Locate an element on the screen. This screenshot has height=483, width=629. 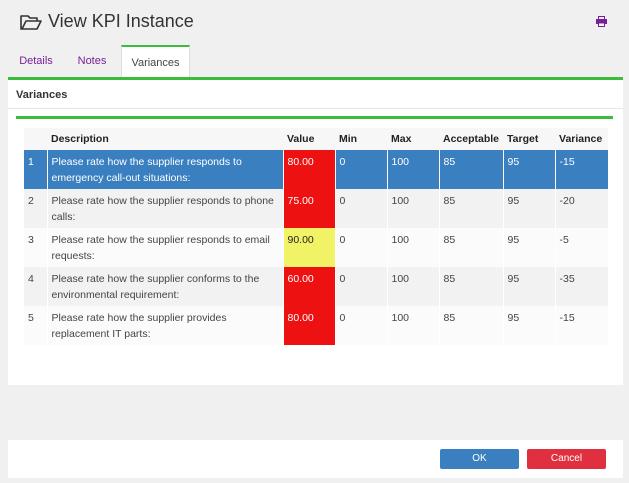
table-cell: -5 is located at coordinates (582, 247).